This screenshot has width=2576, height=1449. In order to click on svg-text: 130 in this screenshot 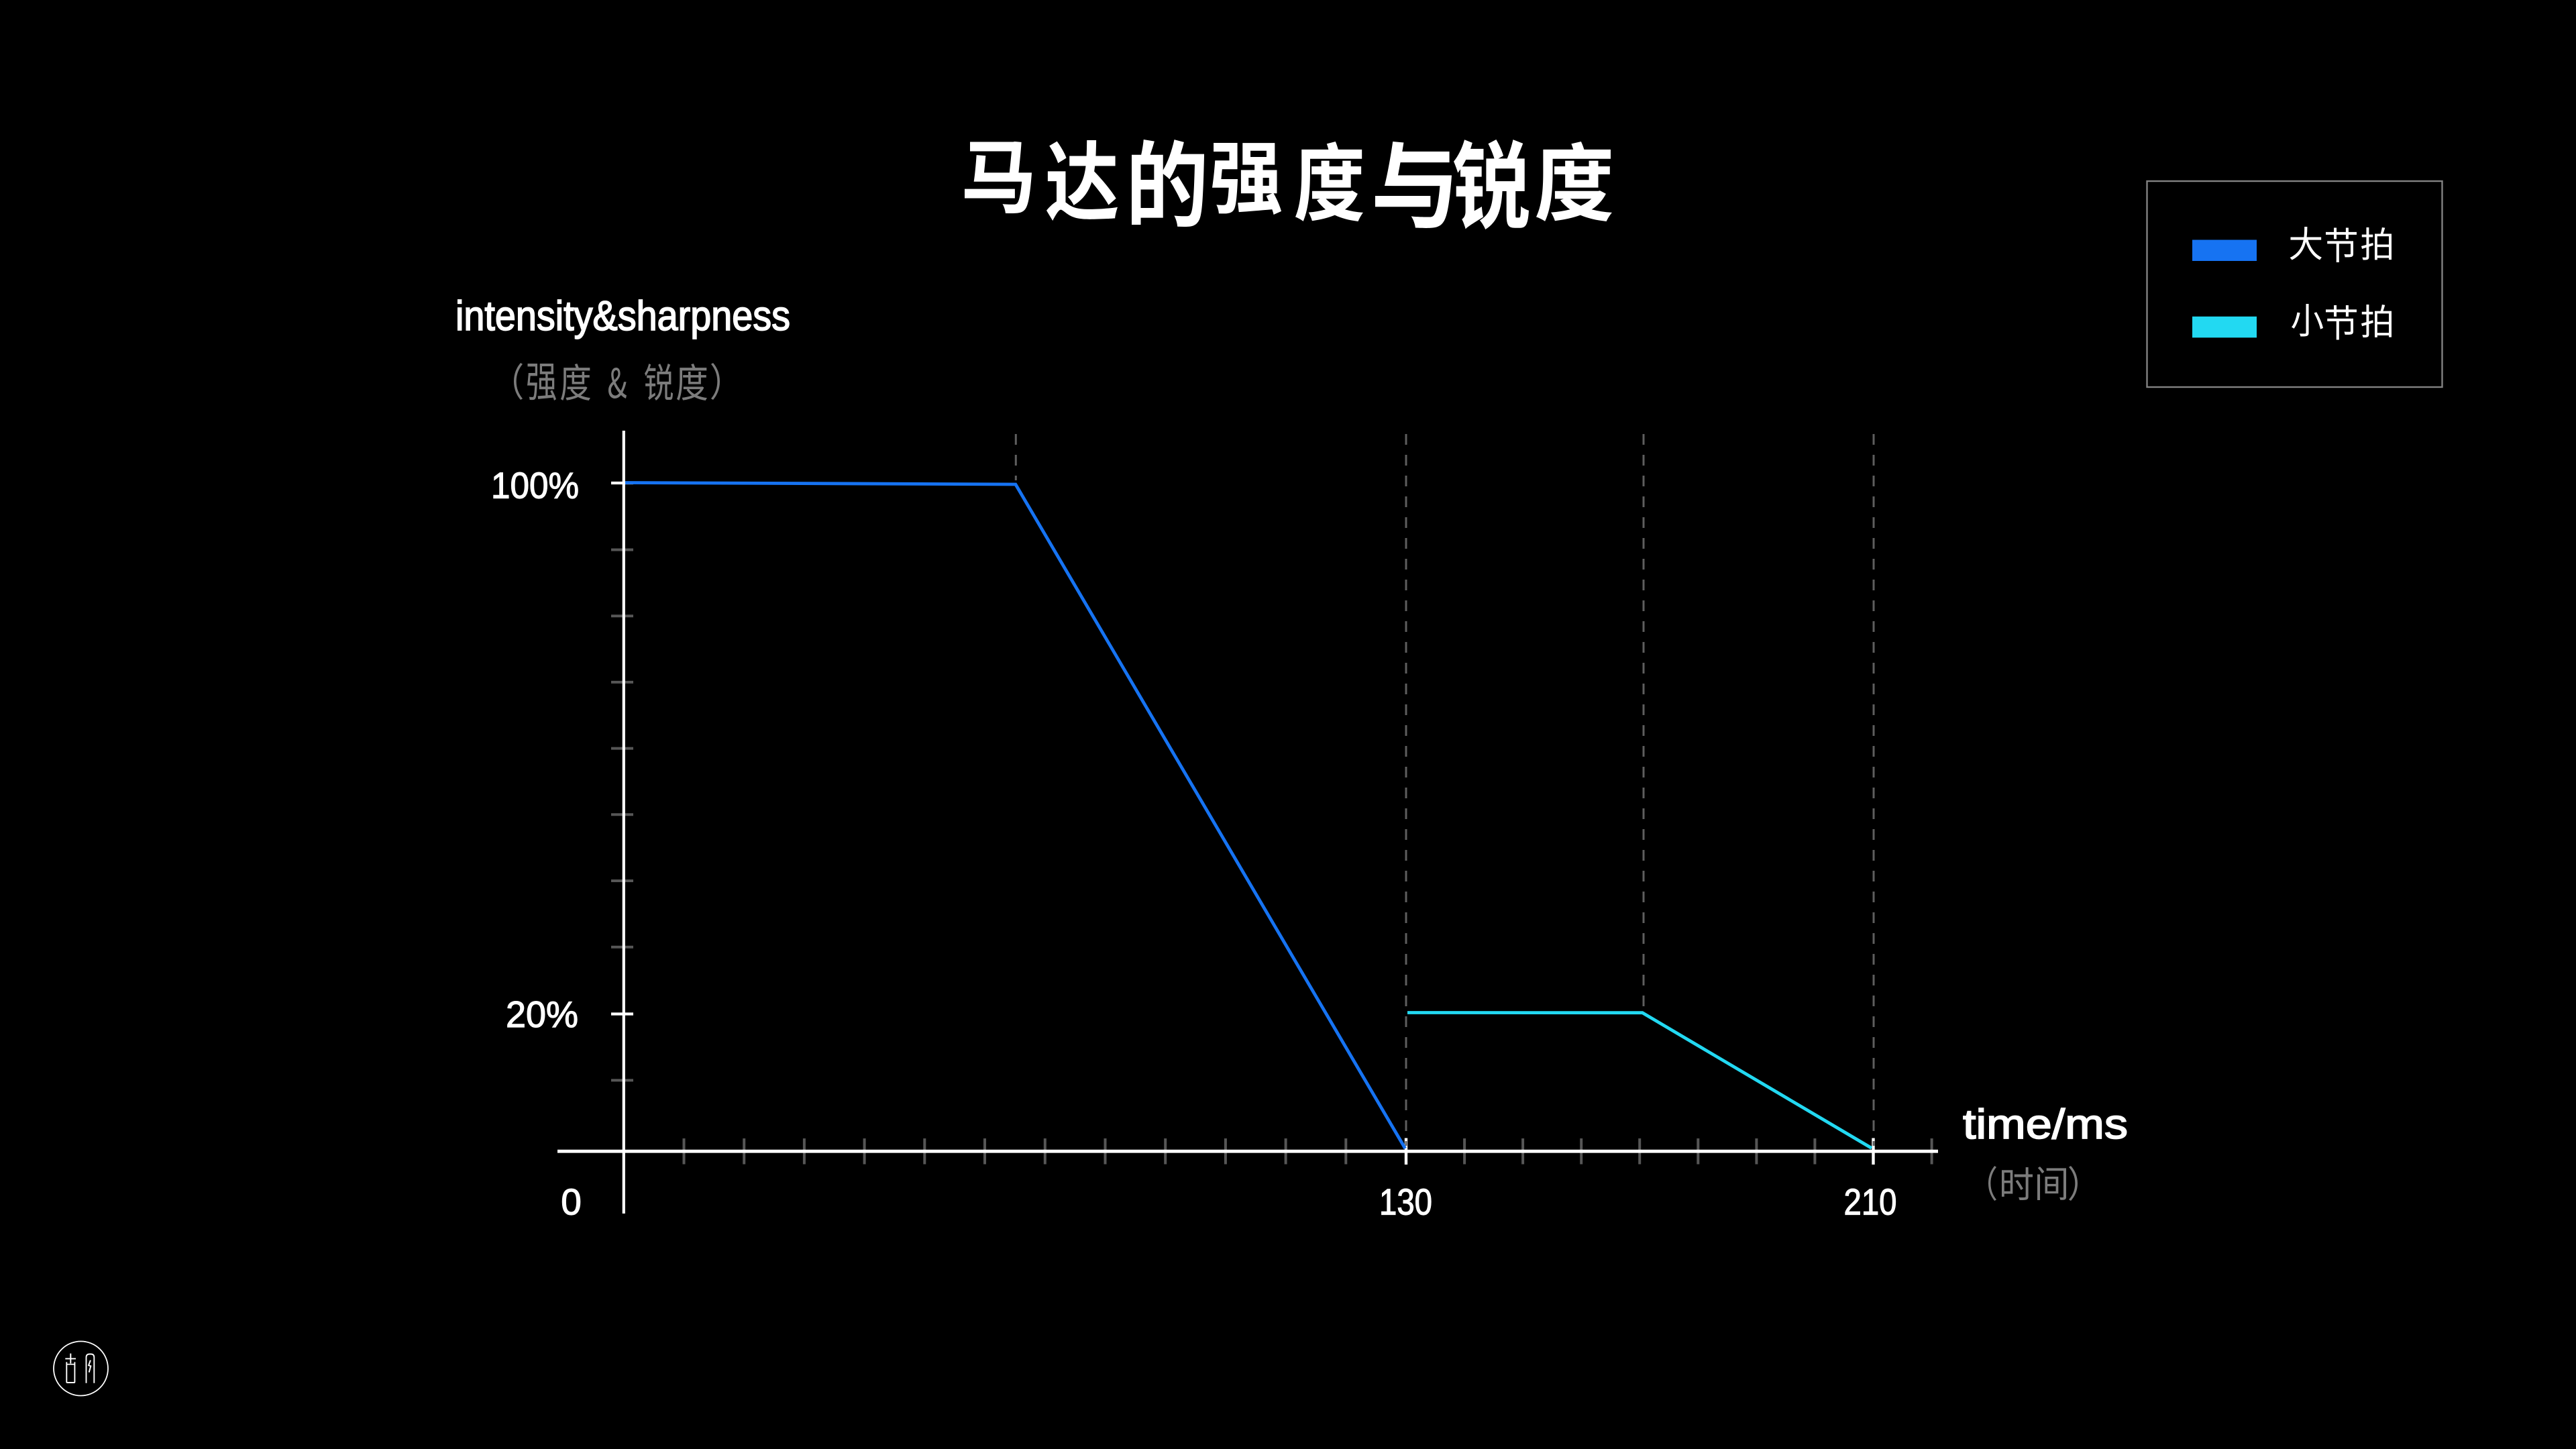, I will do `click(1405, 1202)`.